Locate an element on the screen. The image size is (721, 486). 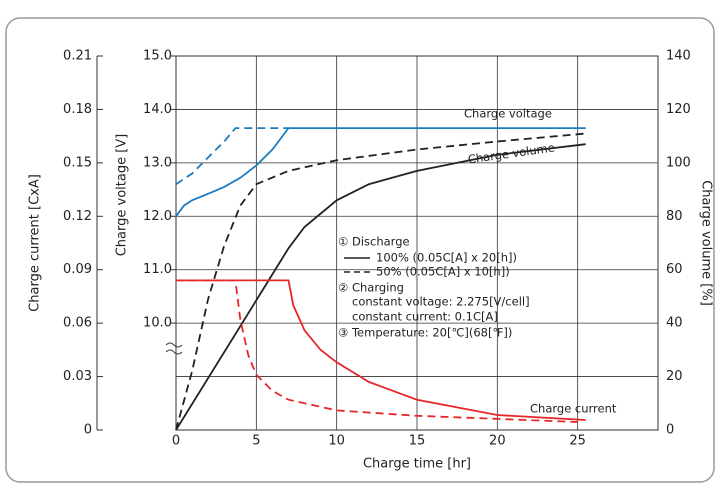
y-label: Charge voltage [V] is located at coordinates (122, 195).